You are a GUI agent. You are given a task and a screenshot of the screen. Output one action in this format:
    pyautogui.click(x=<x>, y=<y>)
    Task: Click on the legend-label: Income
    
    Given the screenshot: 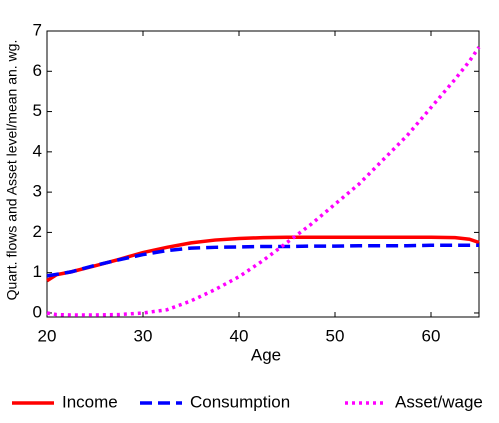 What is the action you would take?
    pyautogui.click(x=90, y=401)
    